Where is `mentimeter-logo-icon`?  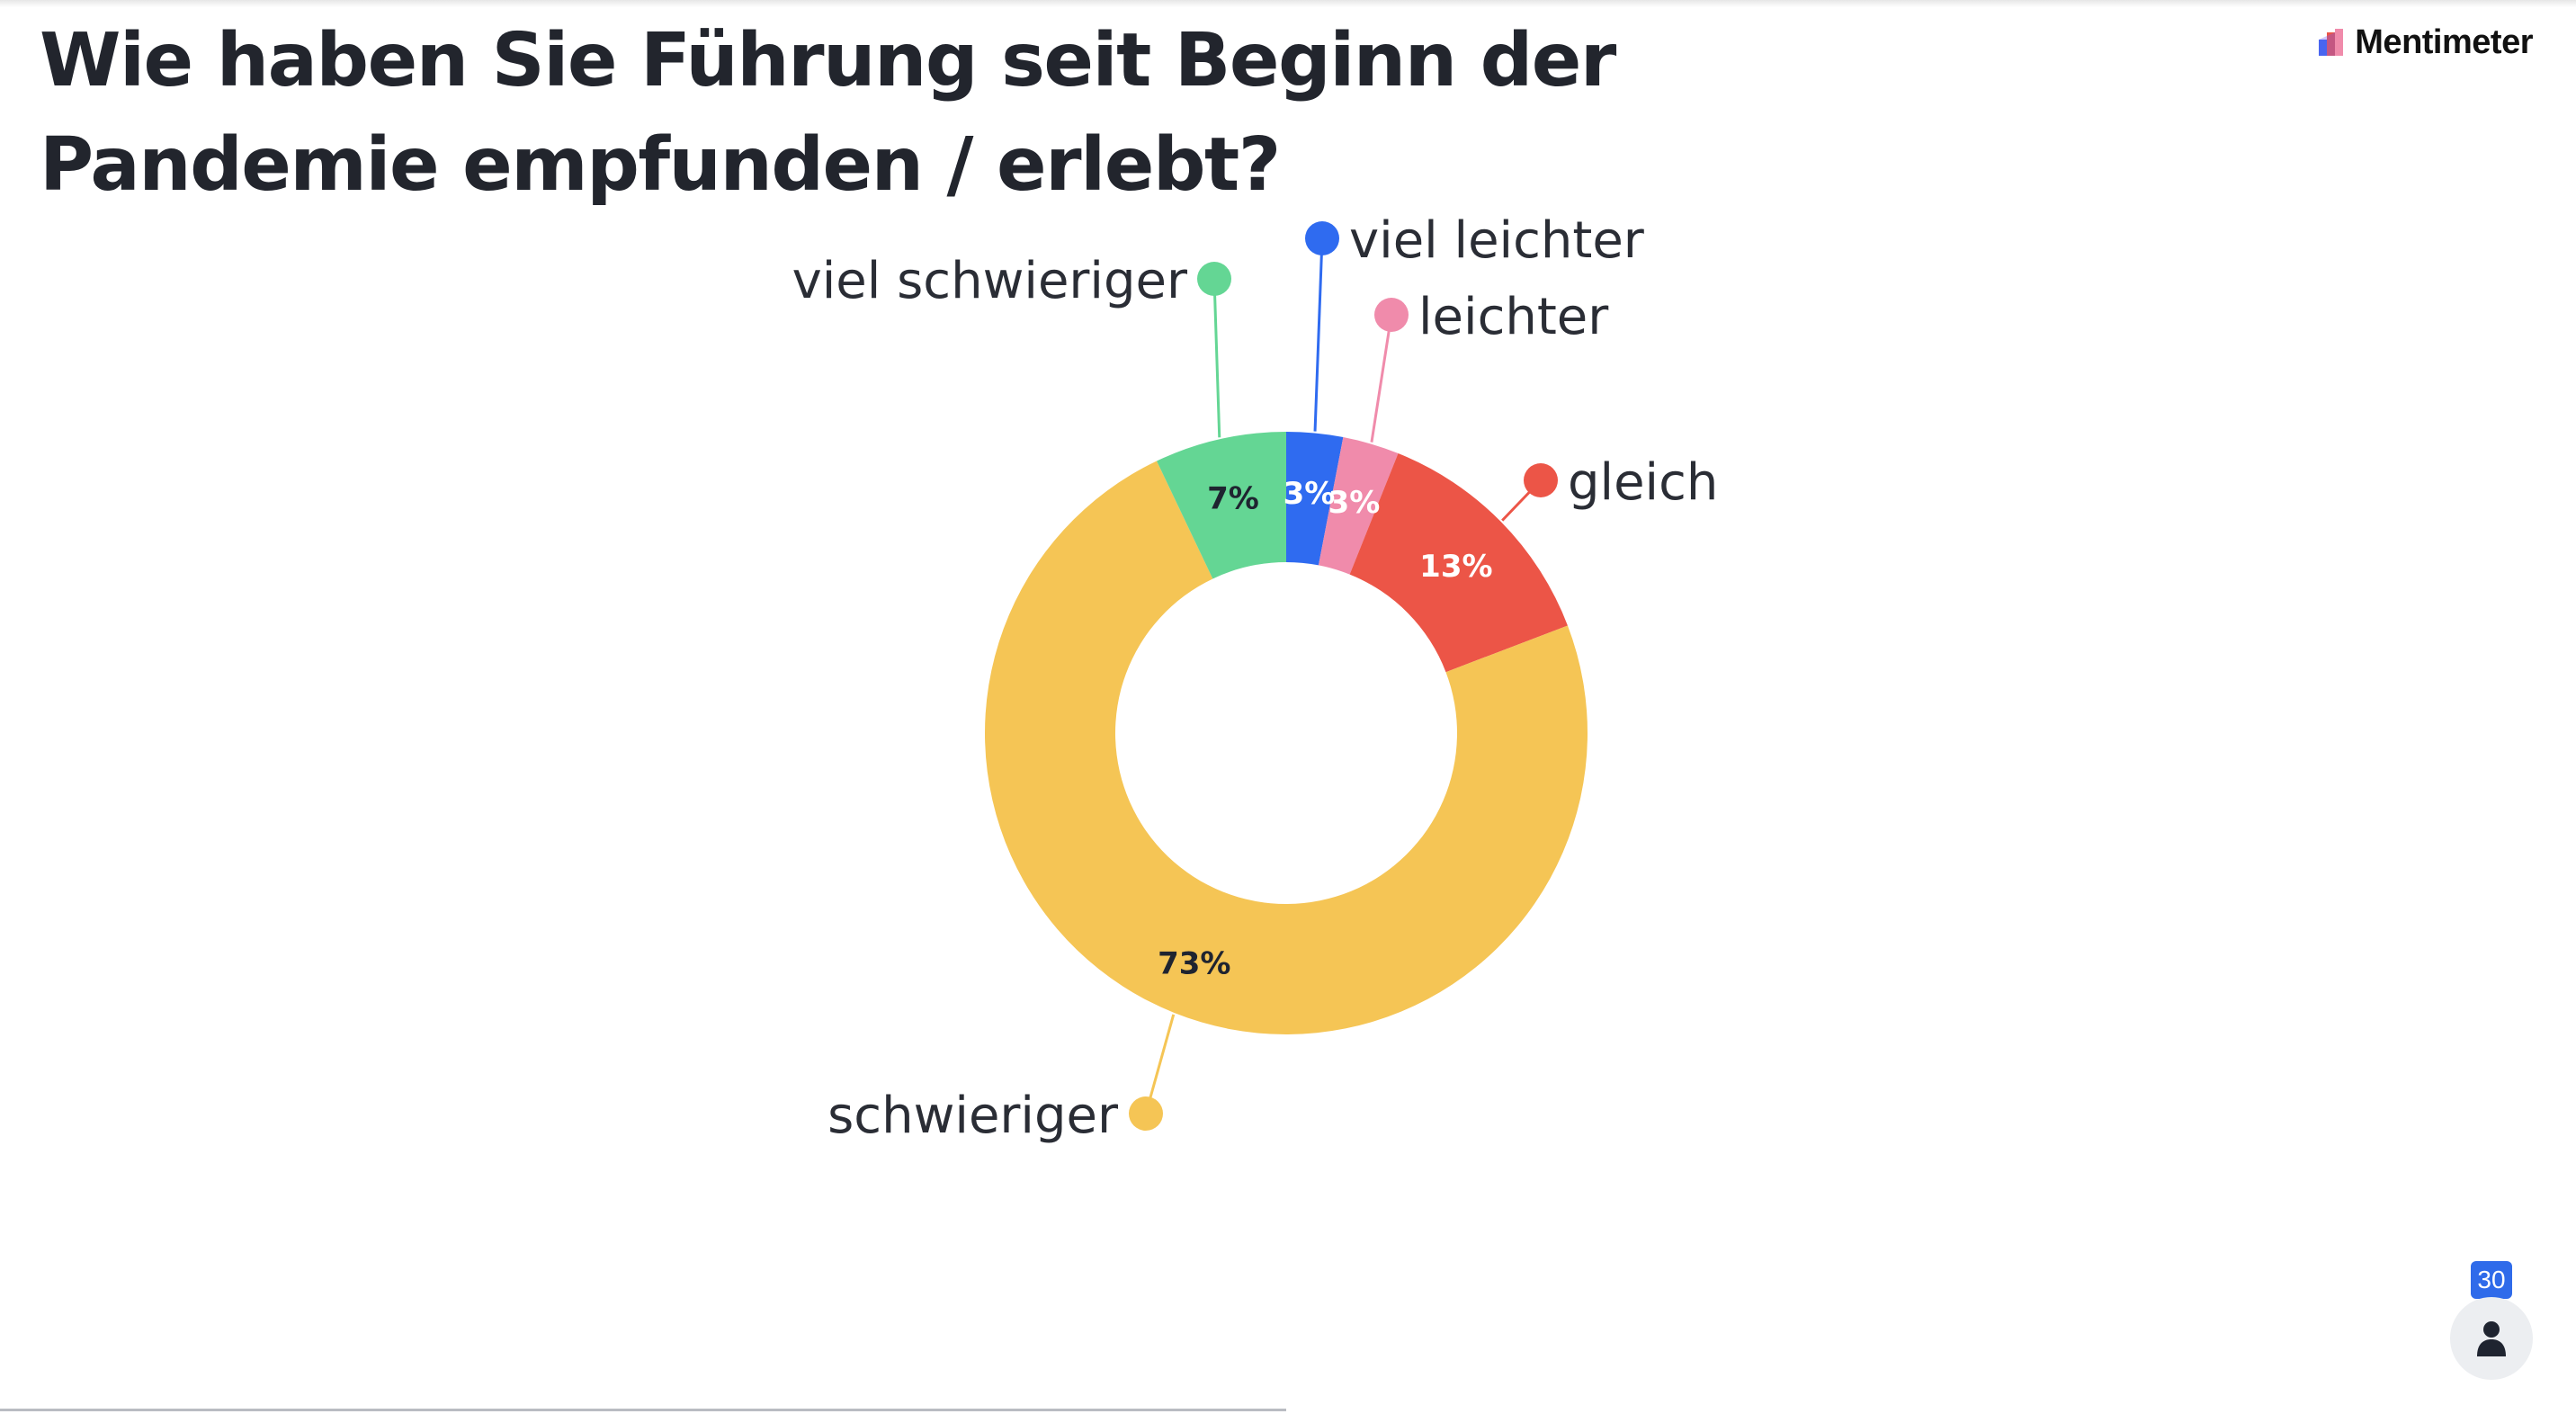 mentimeter-logo-icon is located at coordinates (2331, 42).